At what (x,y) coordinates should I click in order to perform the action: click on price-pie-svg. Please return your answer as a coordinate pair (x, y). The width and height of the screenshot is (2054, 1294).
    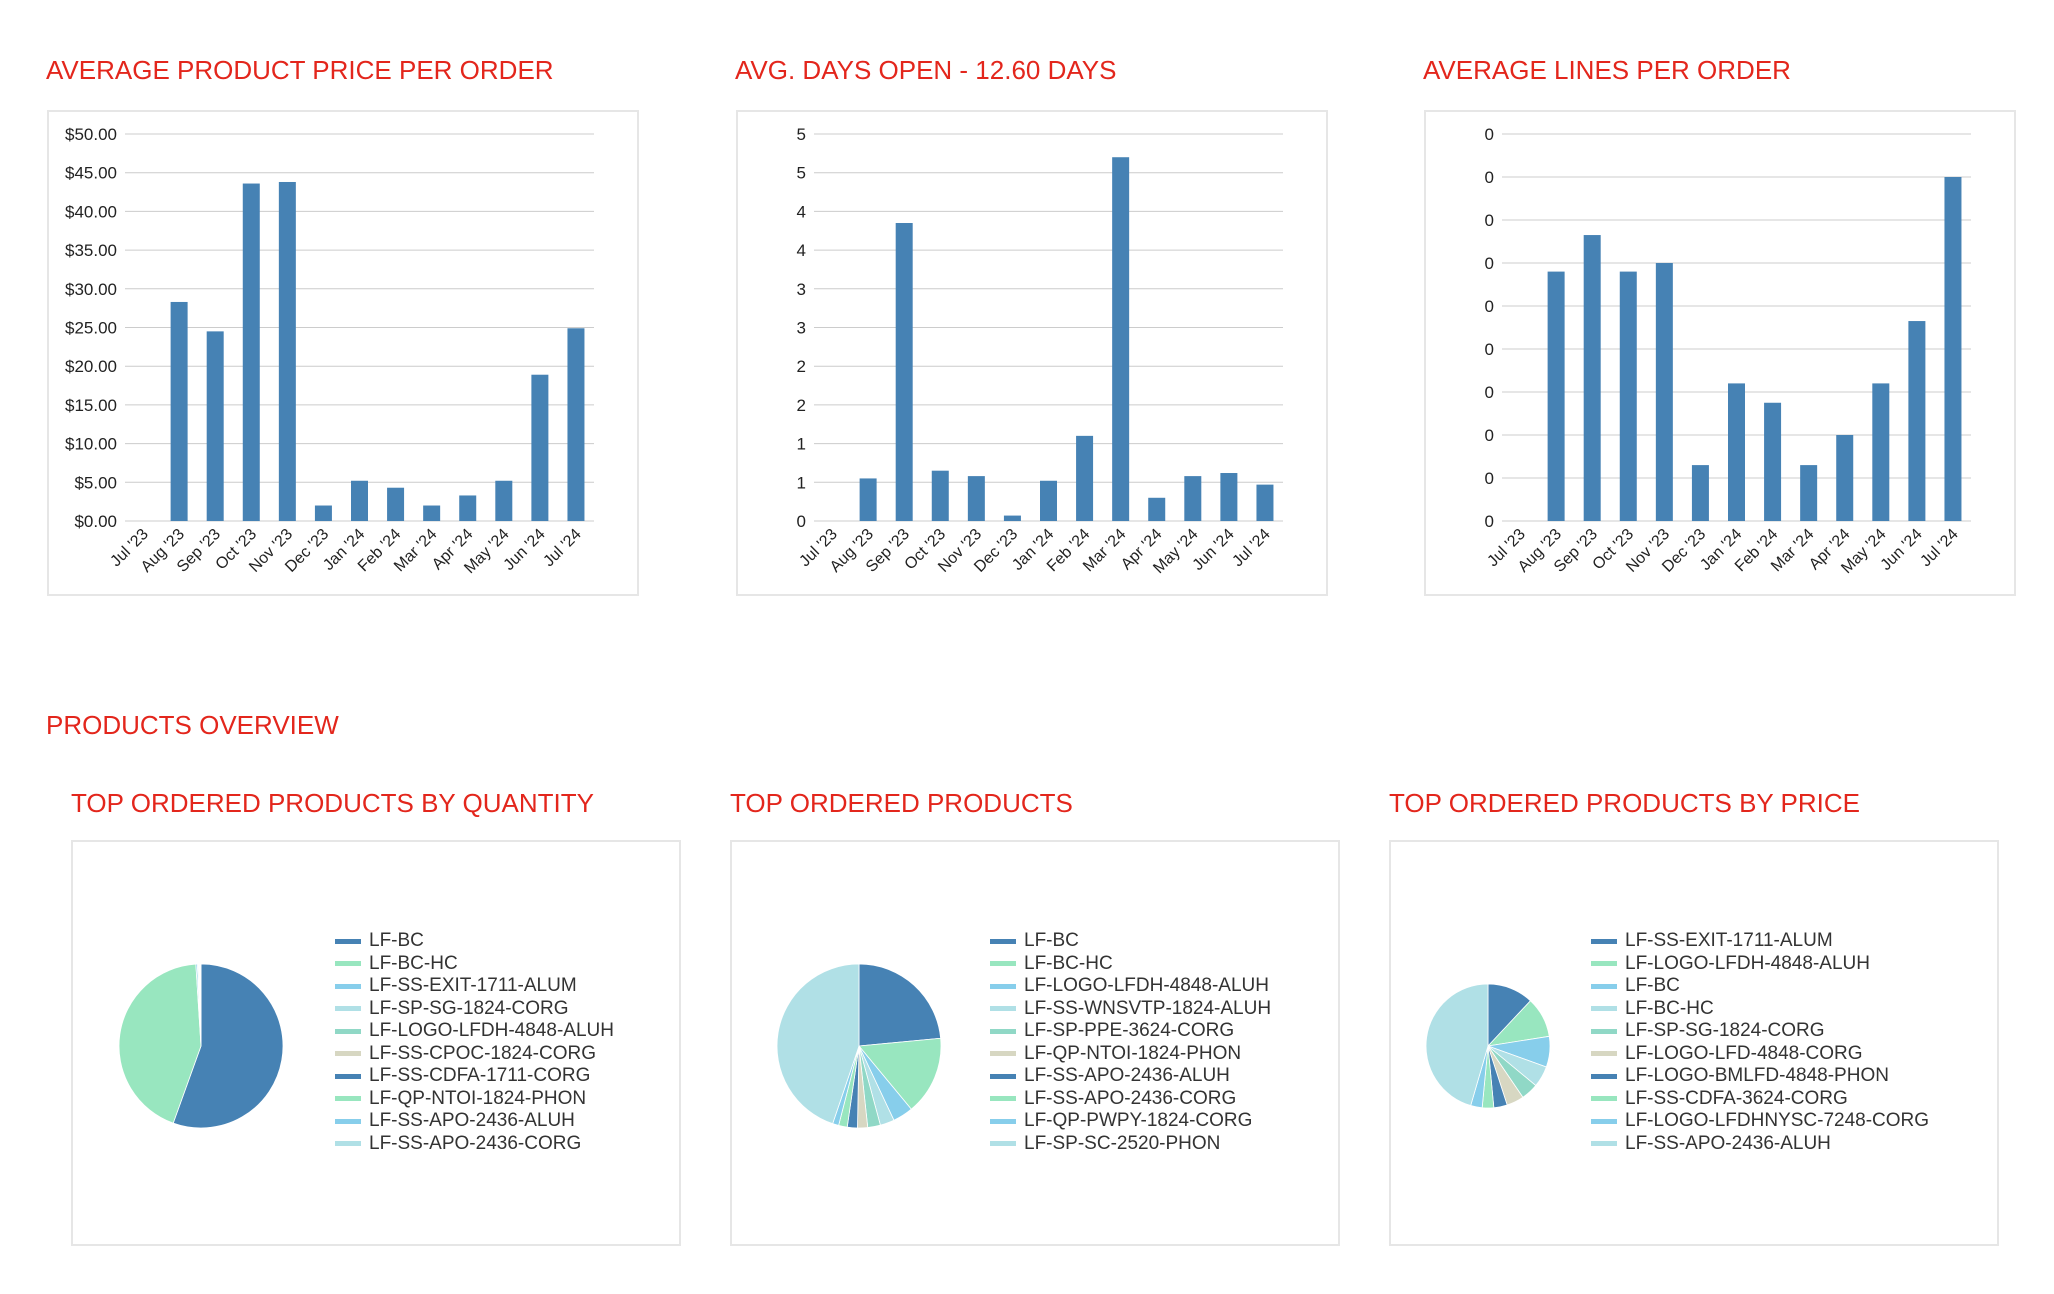
    Looking at the image, I should click on (1488, 1046).